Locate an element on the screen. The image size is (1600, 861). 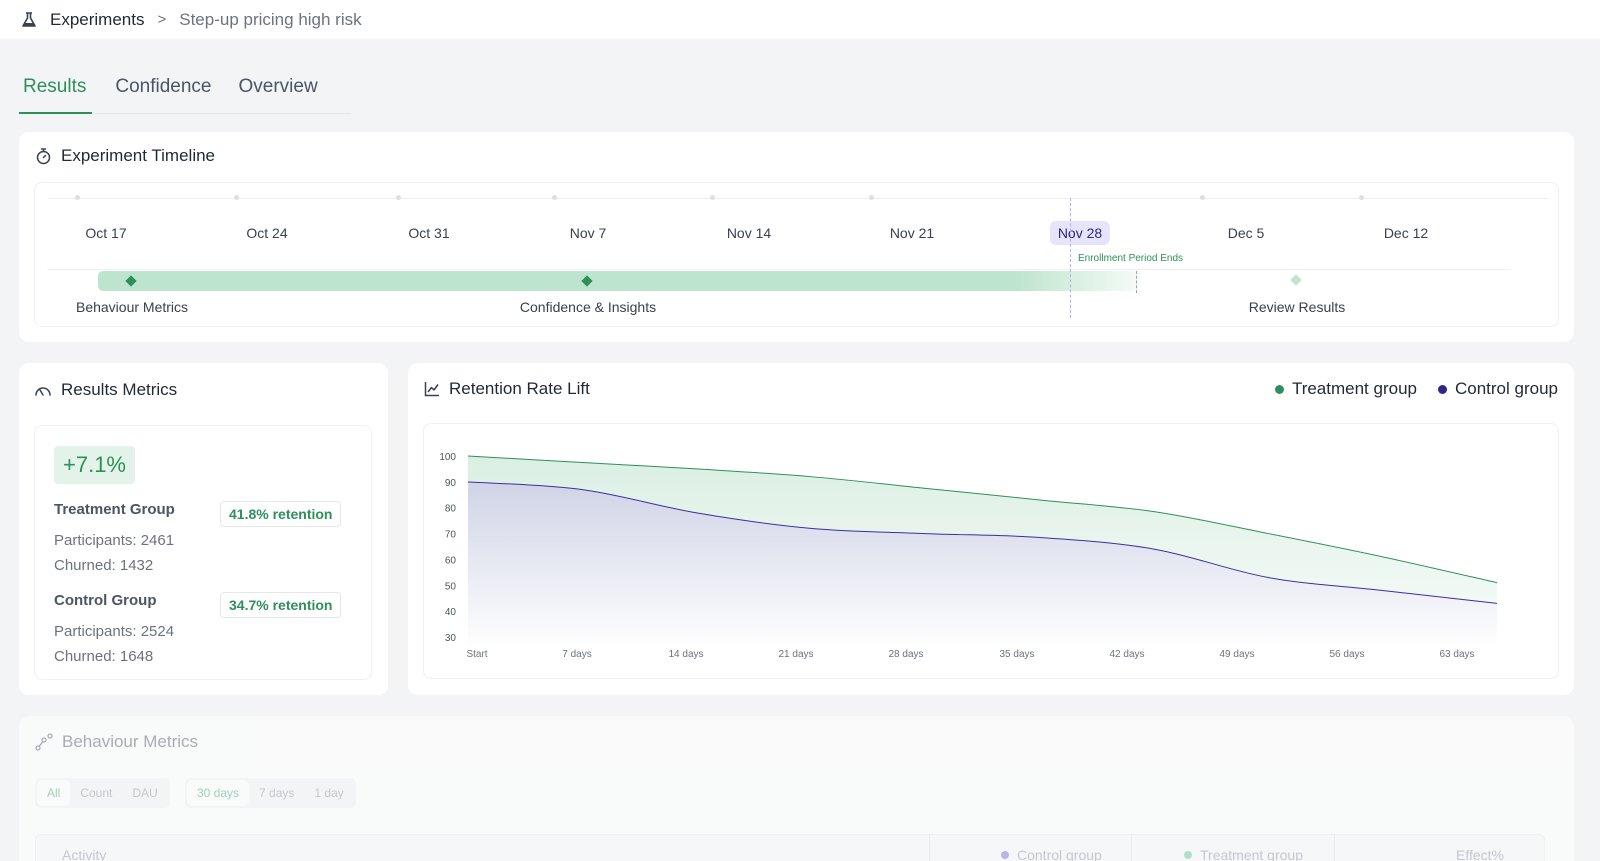
breadcrumb-current: Step-up pricing high risk is located at coordinates (270, 19).